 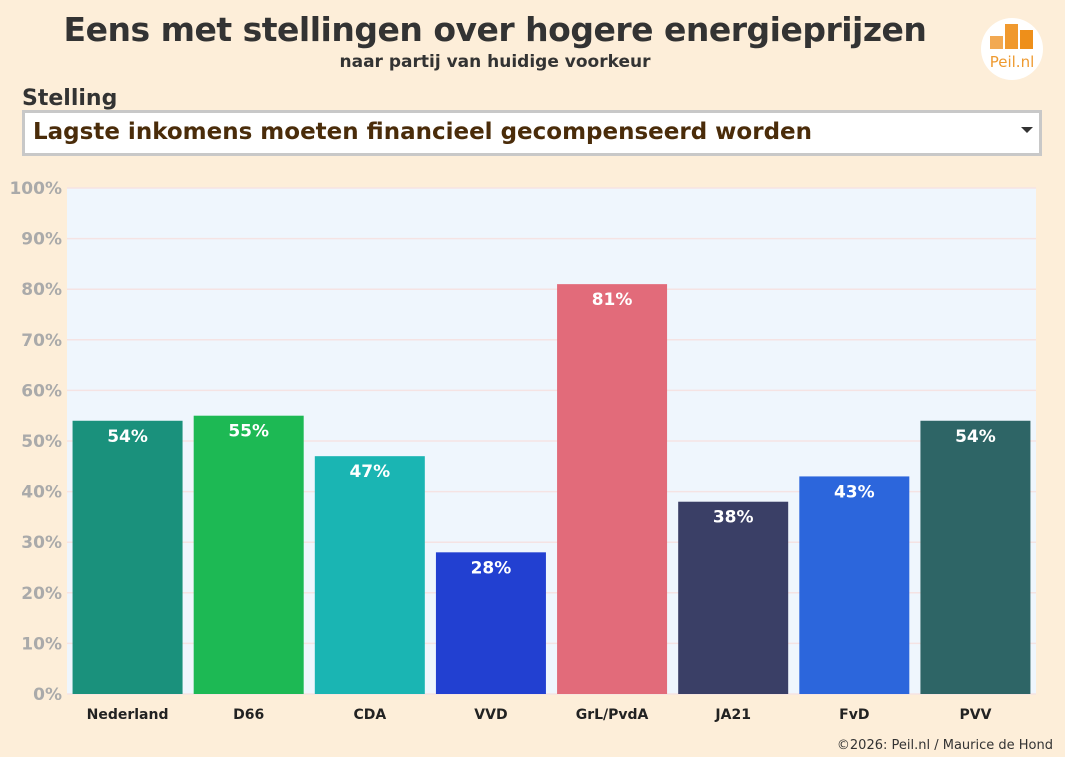 I want to click on y-tick-label: 70%, so click(x=41, y=341).